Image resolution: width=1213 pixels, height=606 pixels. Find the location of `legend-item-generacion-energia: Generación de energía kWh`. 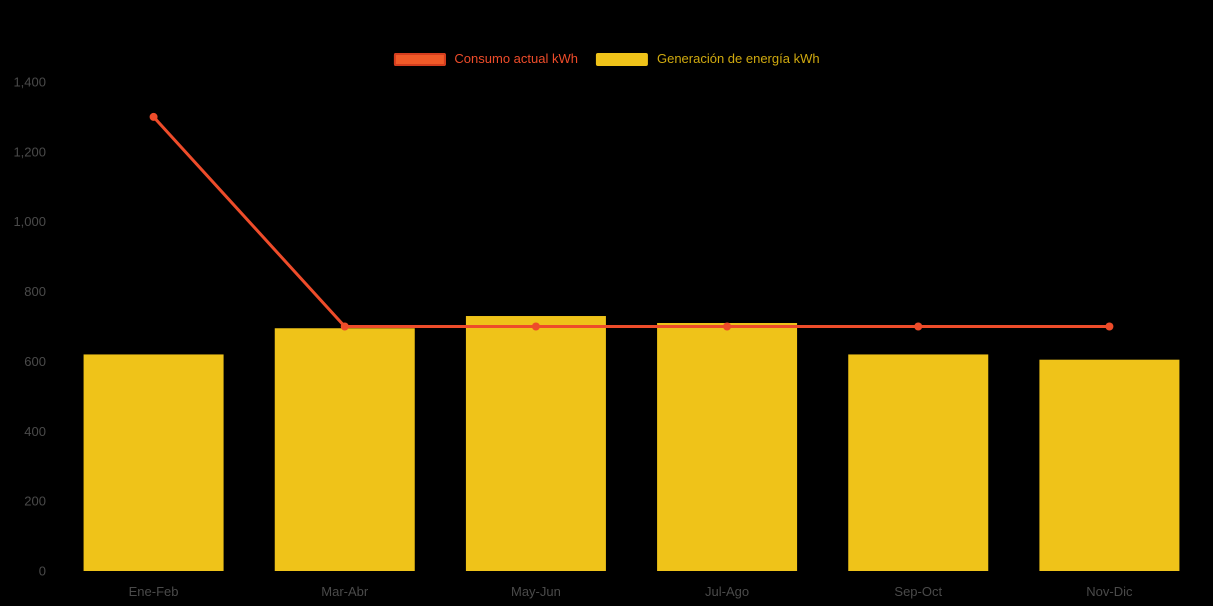

legend-item-generacion-energia: Generación de energía kWh is located at coordinates (707, 58).